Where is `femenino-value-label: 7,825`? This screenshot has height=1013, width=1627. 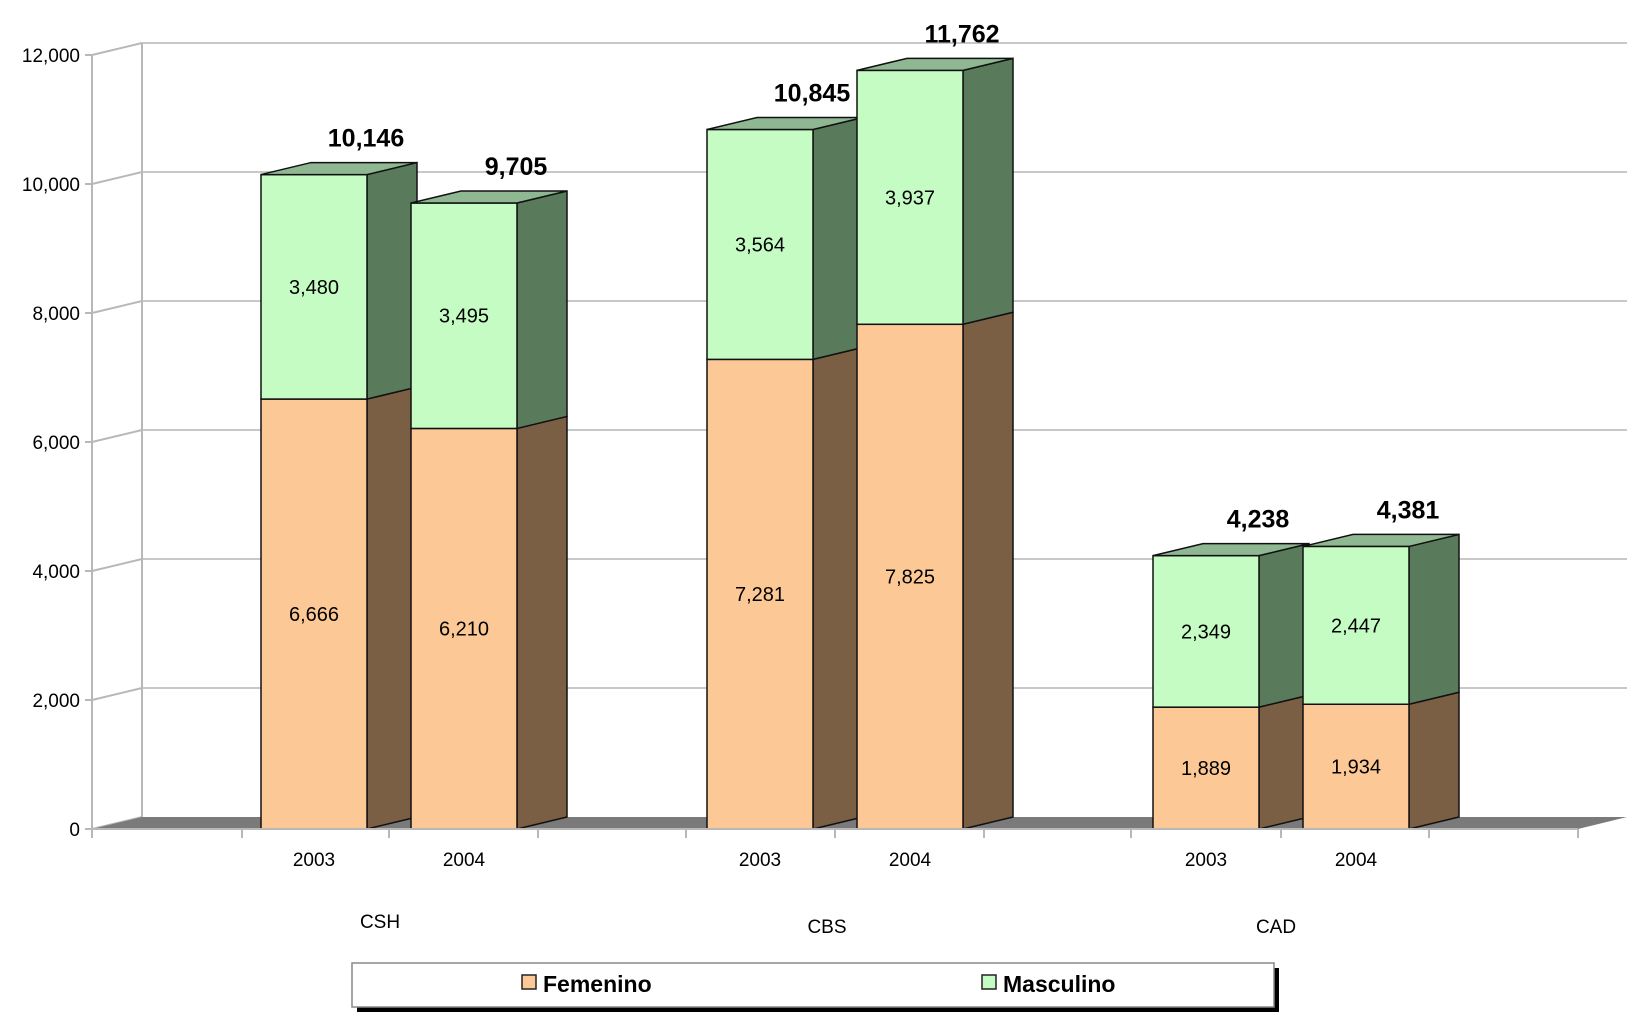 femenino-value-label: 7,825 is located at coordinates (910, 578).